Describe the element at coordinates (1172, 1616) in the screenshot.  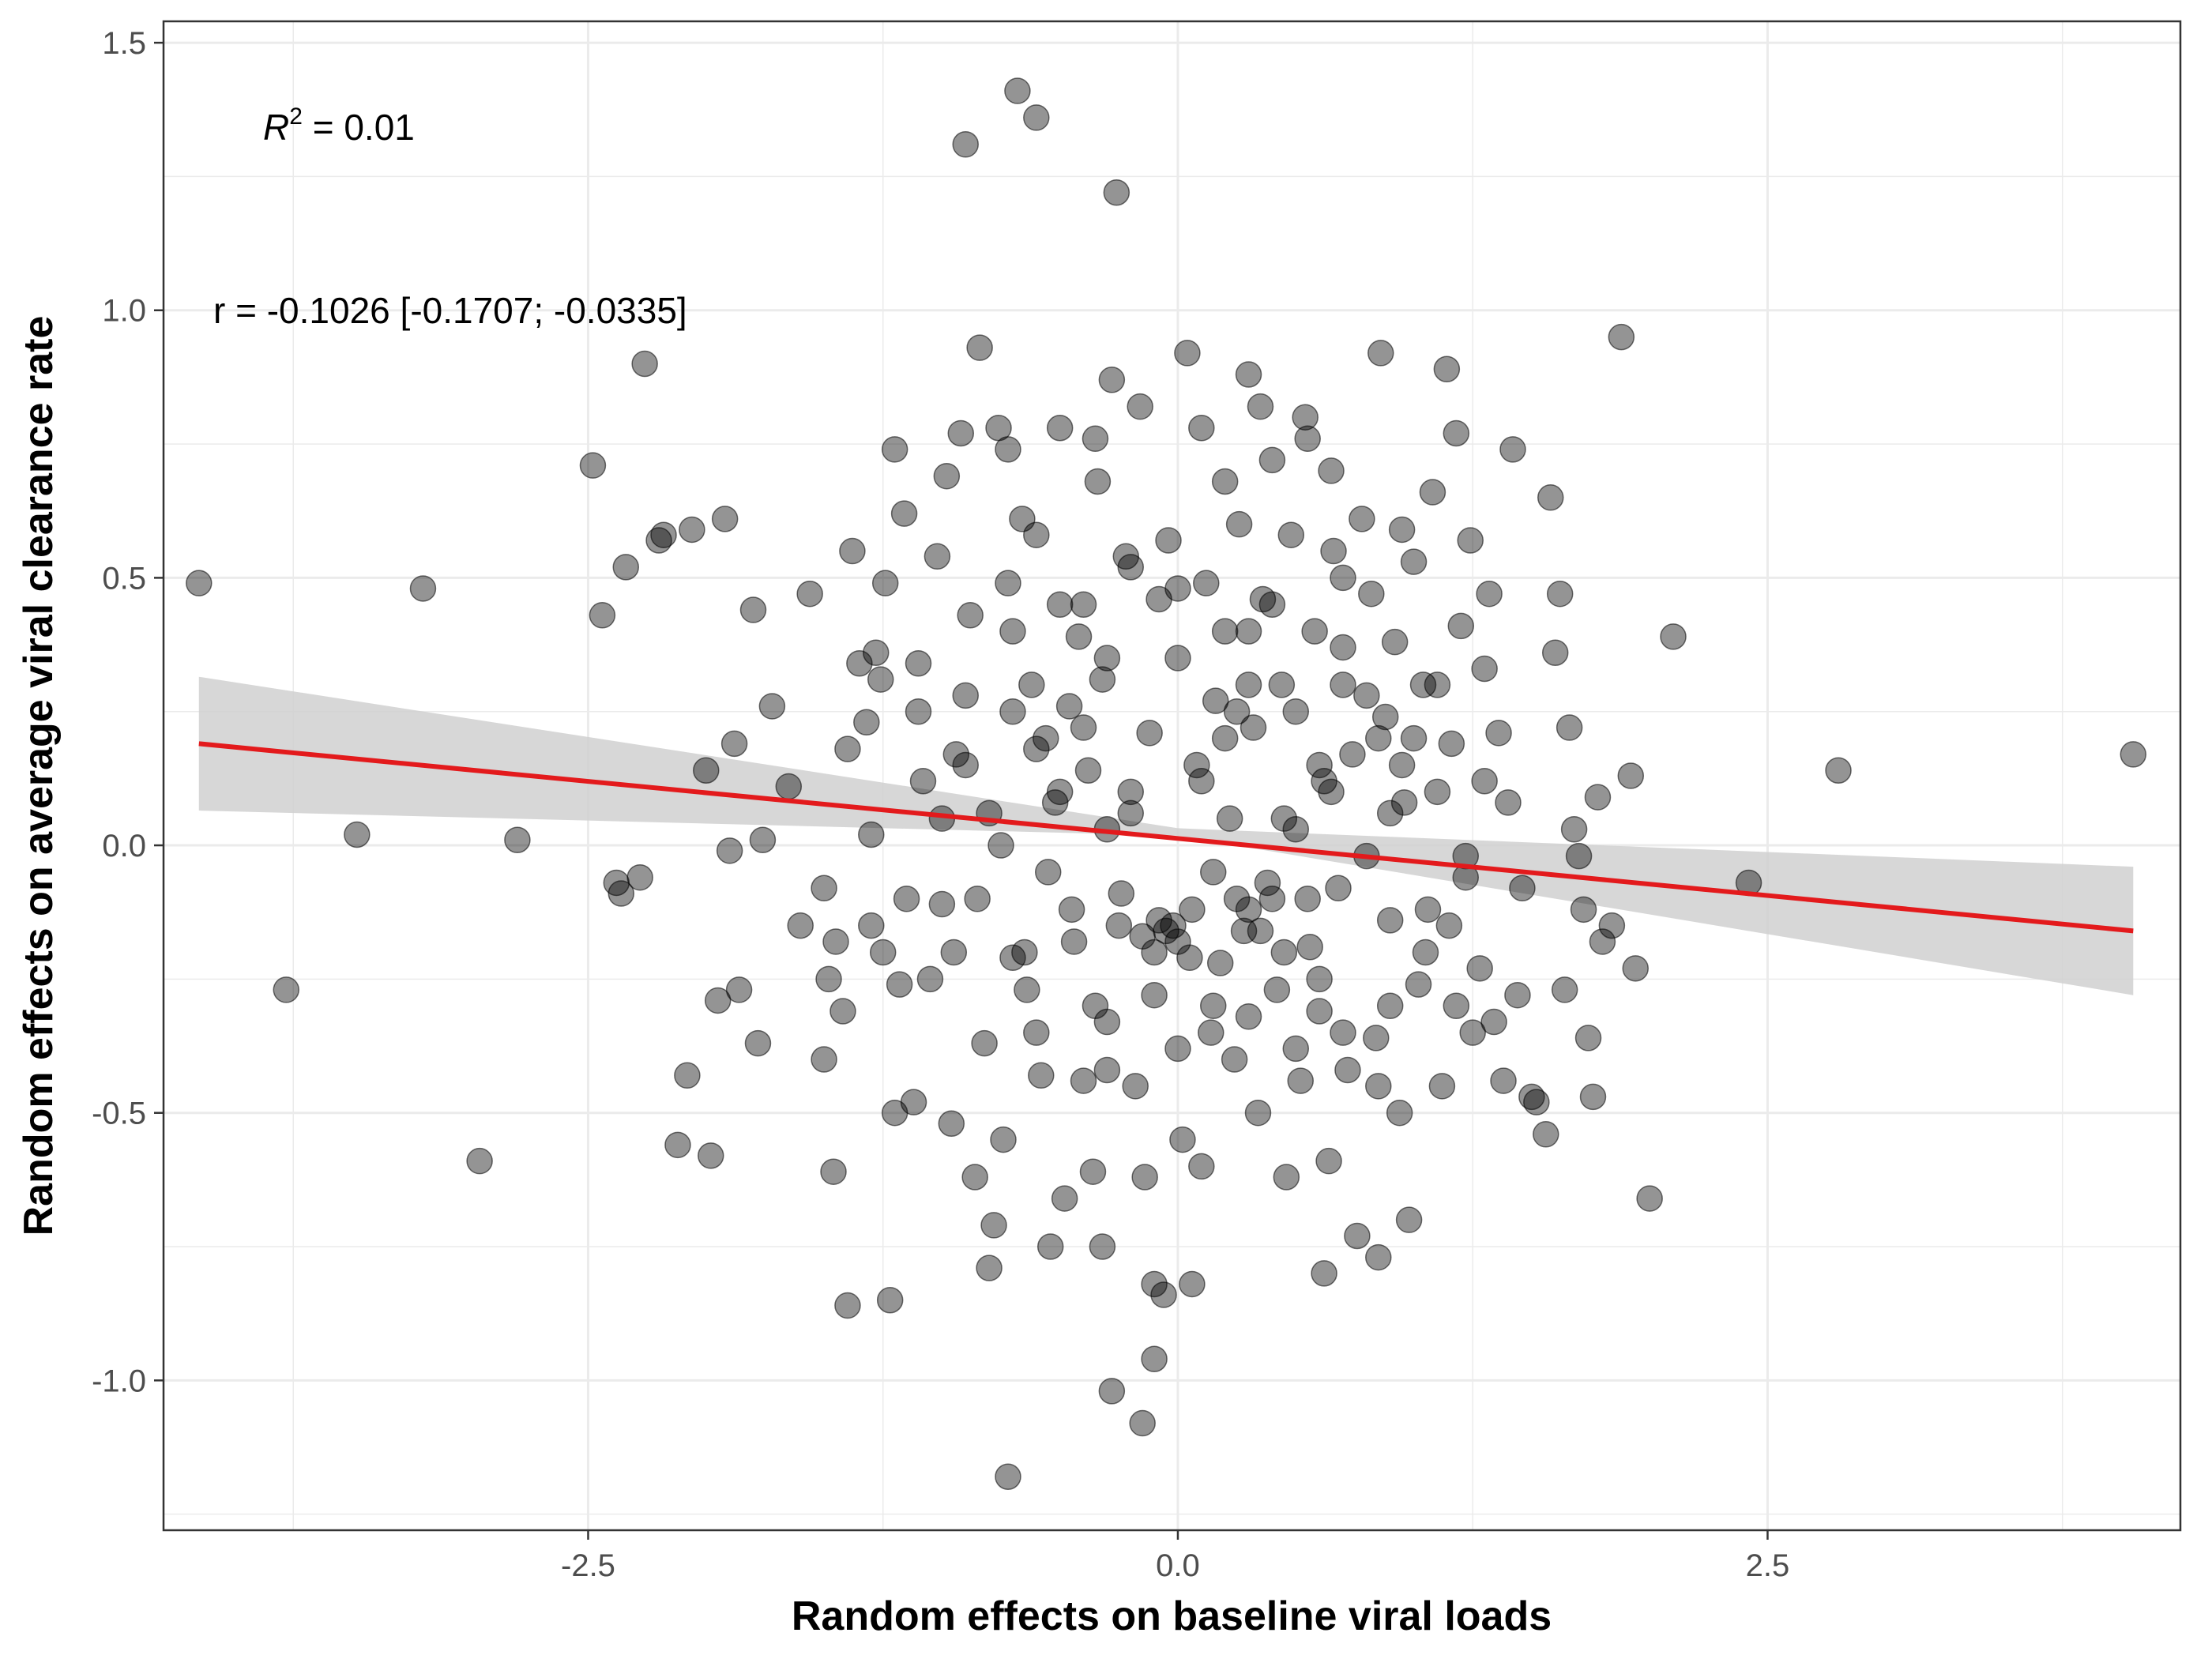
I see `x-axis-title: Random effects on baseline viral loads` at that location.